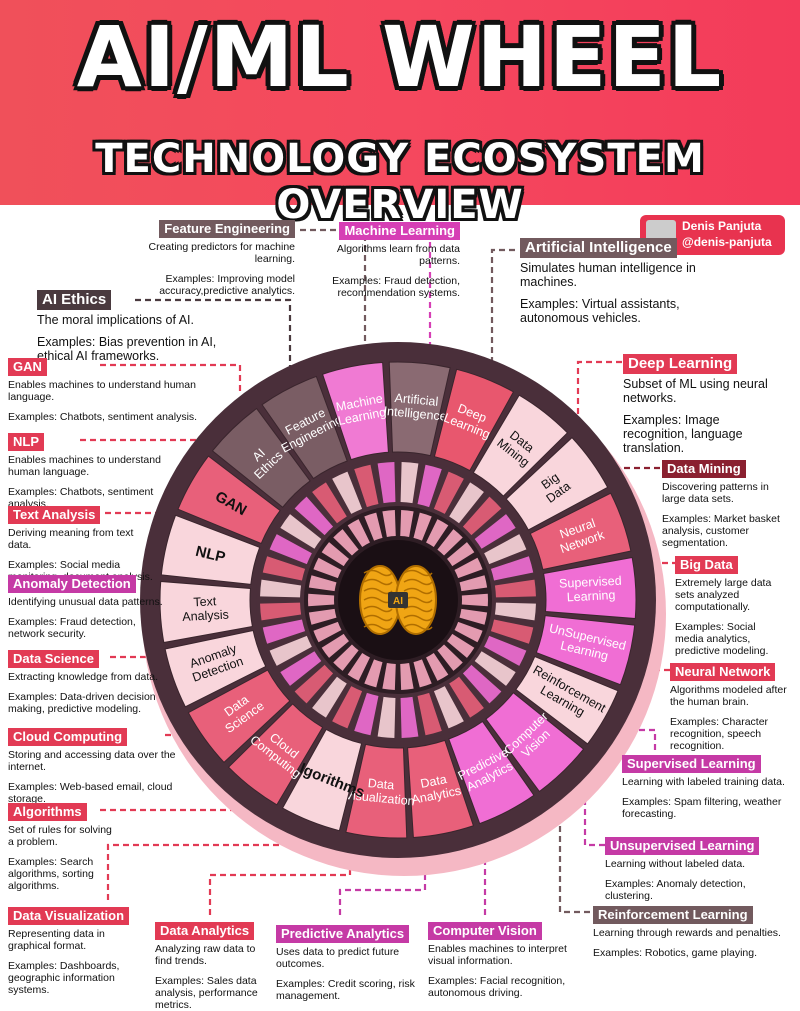 This screenshot has height=1011, width=800. I want to click on card-label: Computer Vision, so click(485, 931).